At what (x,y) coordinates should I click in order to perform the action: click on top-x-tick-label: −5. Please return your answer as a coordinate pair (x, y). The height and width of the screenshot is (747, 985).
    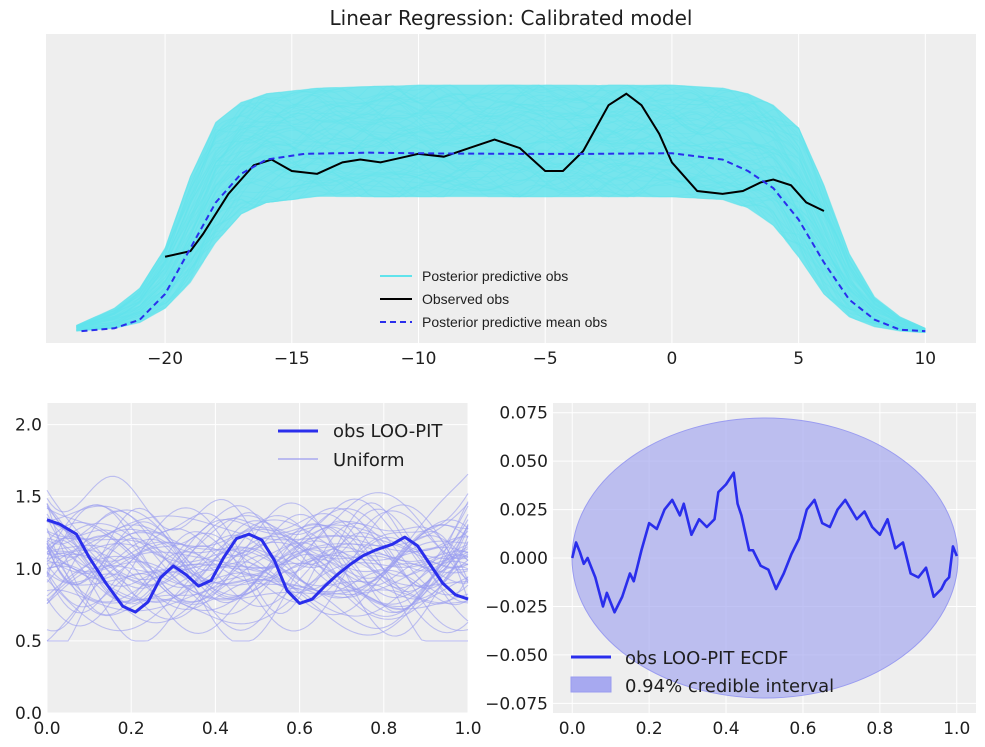
    Looking at the image, I should click on (545, 359).